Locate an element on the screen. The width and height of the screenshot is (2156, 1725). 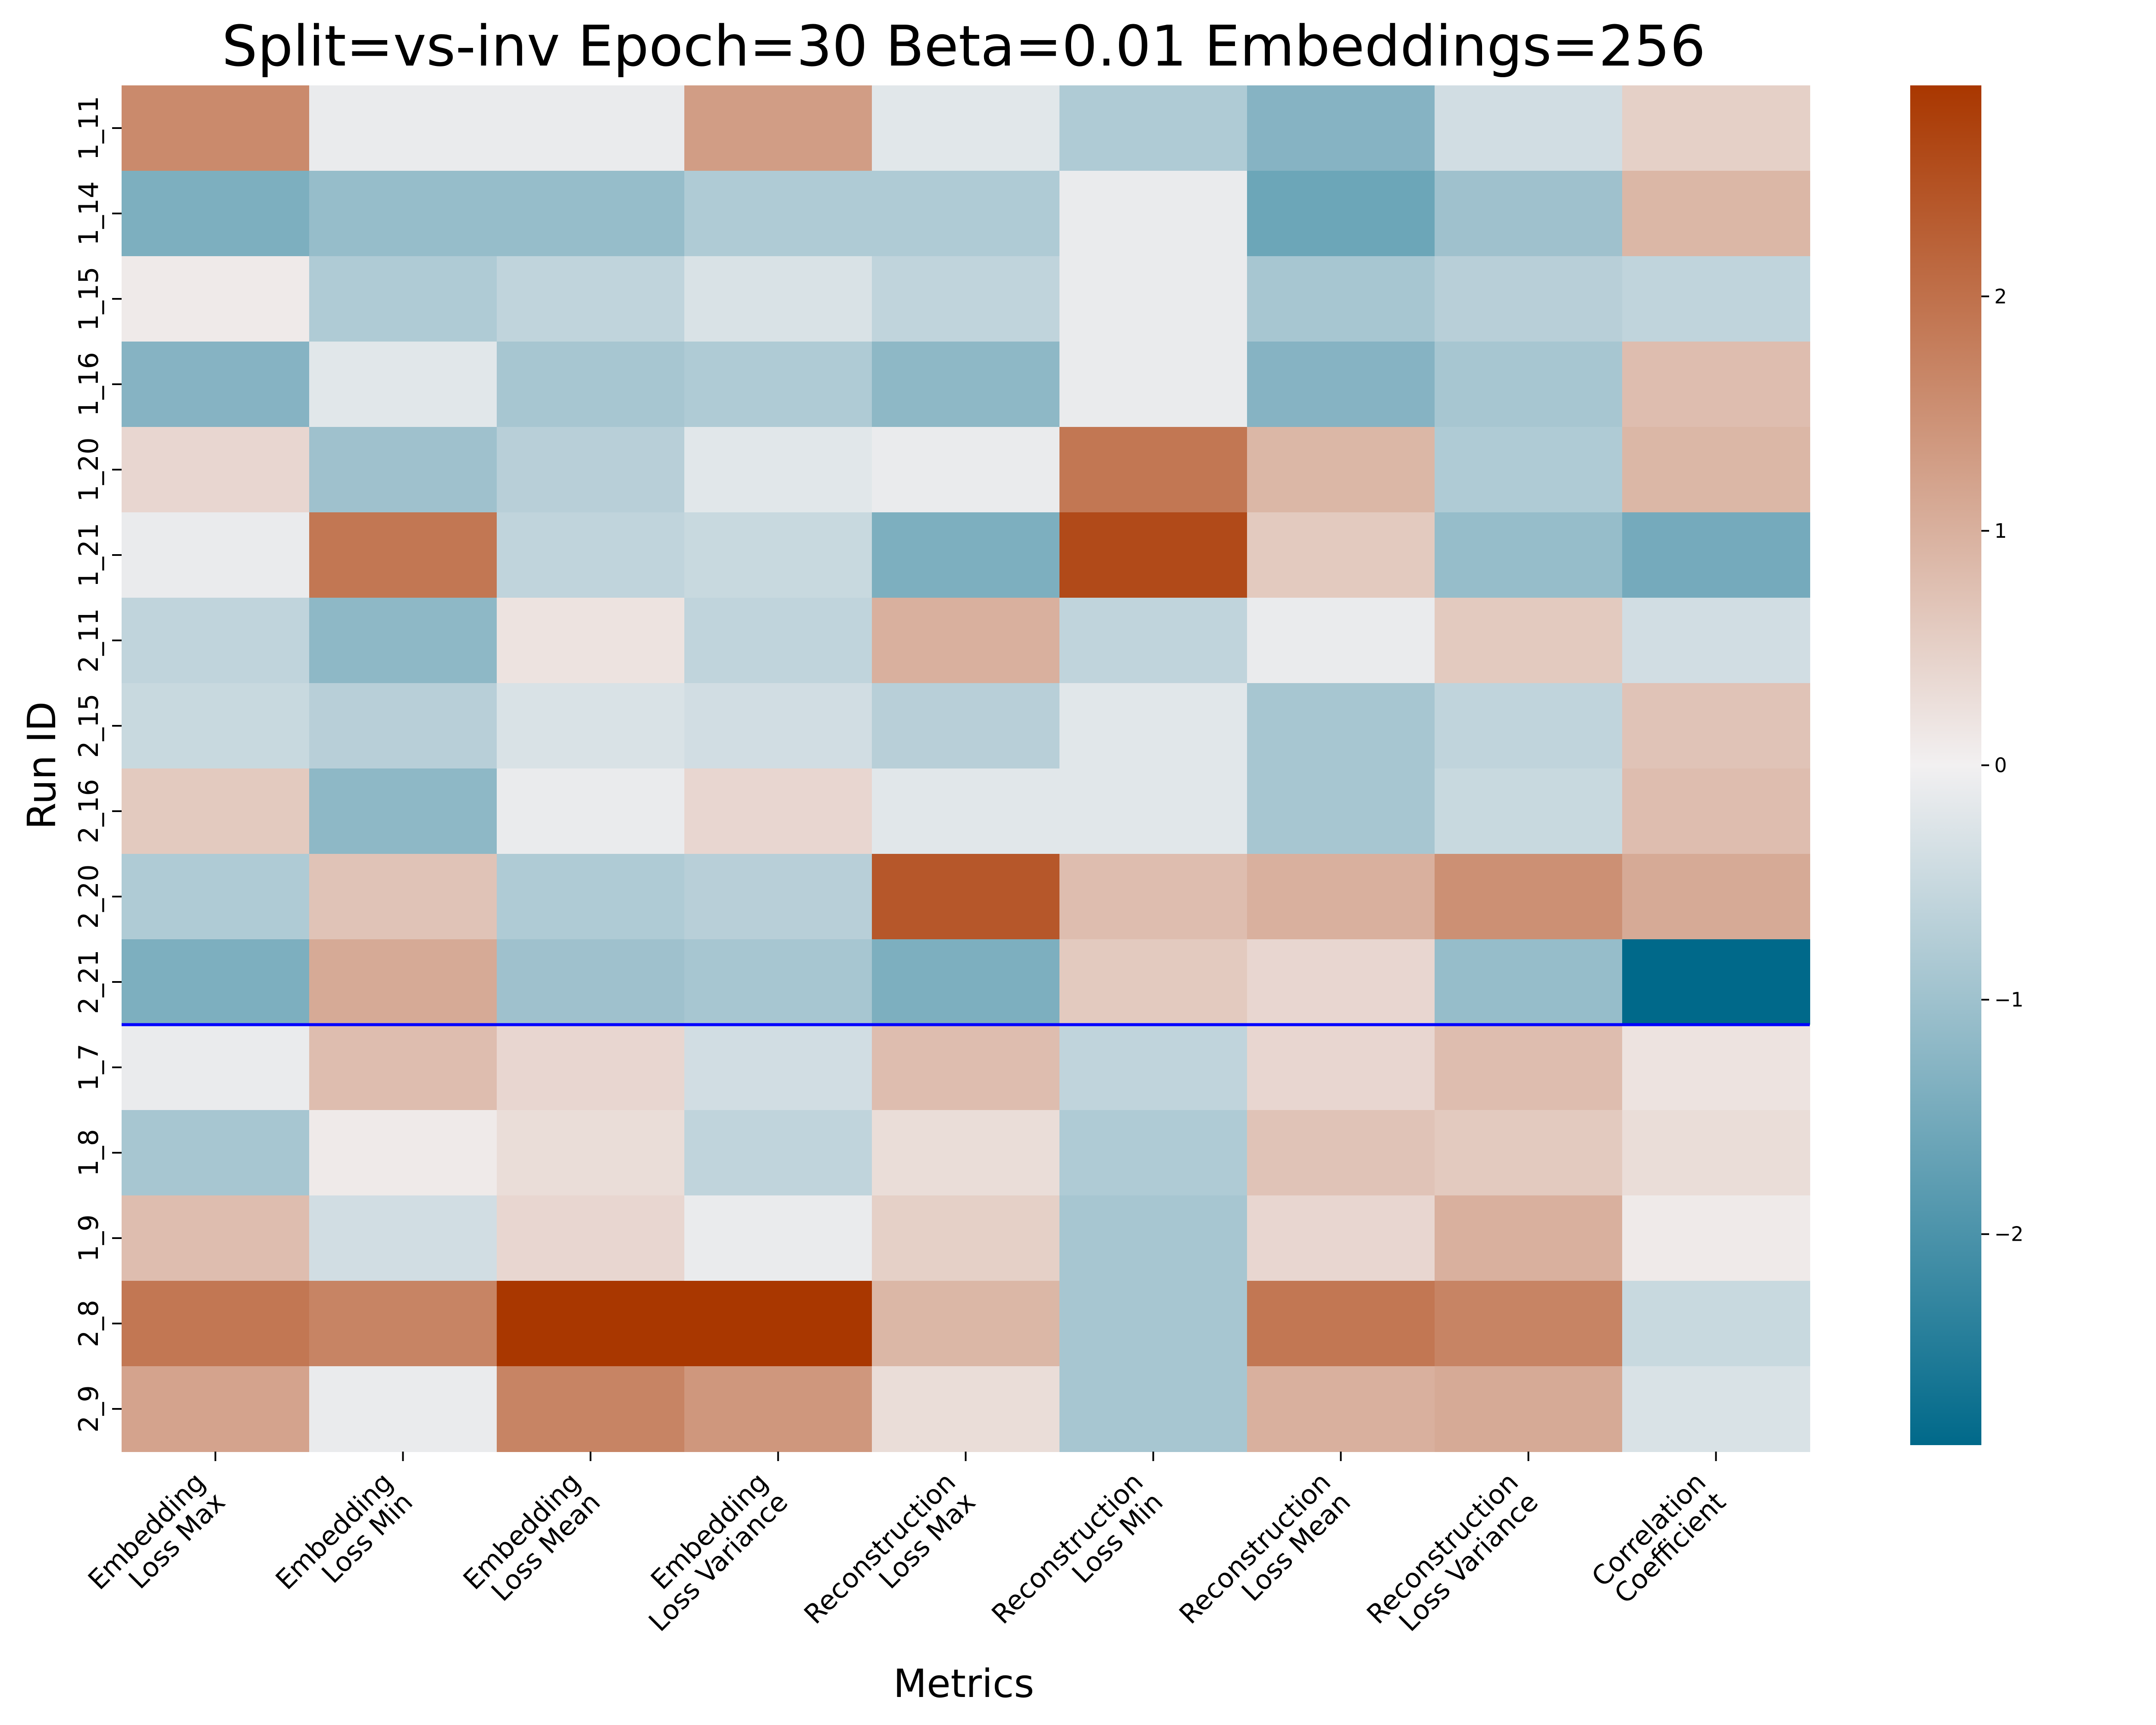
y-tick-label: 1_8 is located at coordinates (88, 1152).